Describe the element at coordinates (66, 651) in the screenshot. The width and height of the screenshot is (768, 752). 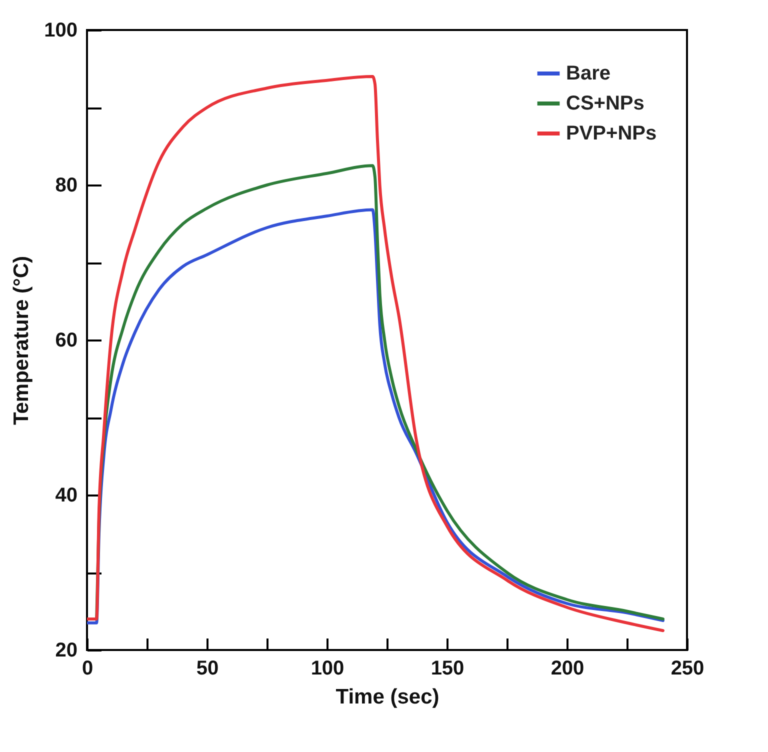
I see `y-tick-label: 20` at that location.